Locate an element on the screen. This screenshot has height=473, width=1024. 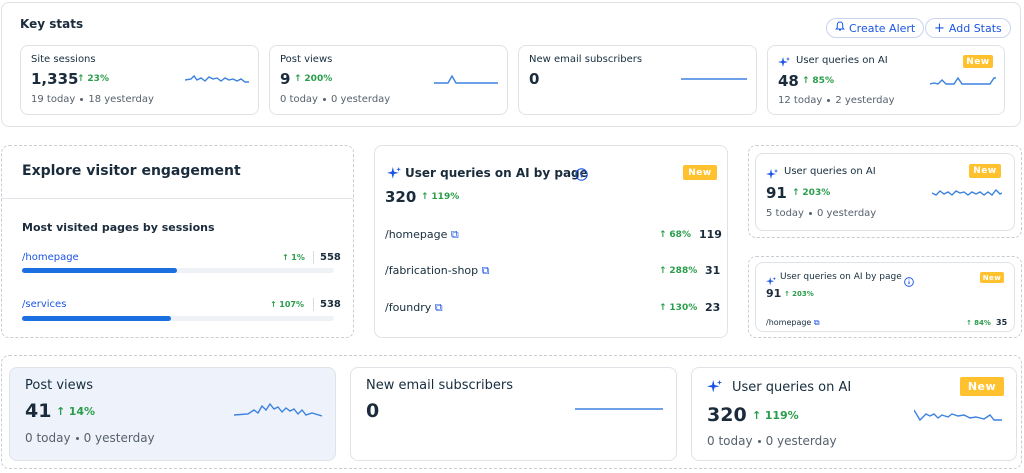
page-value: 558 is located at coordinates (330, 257).